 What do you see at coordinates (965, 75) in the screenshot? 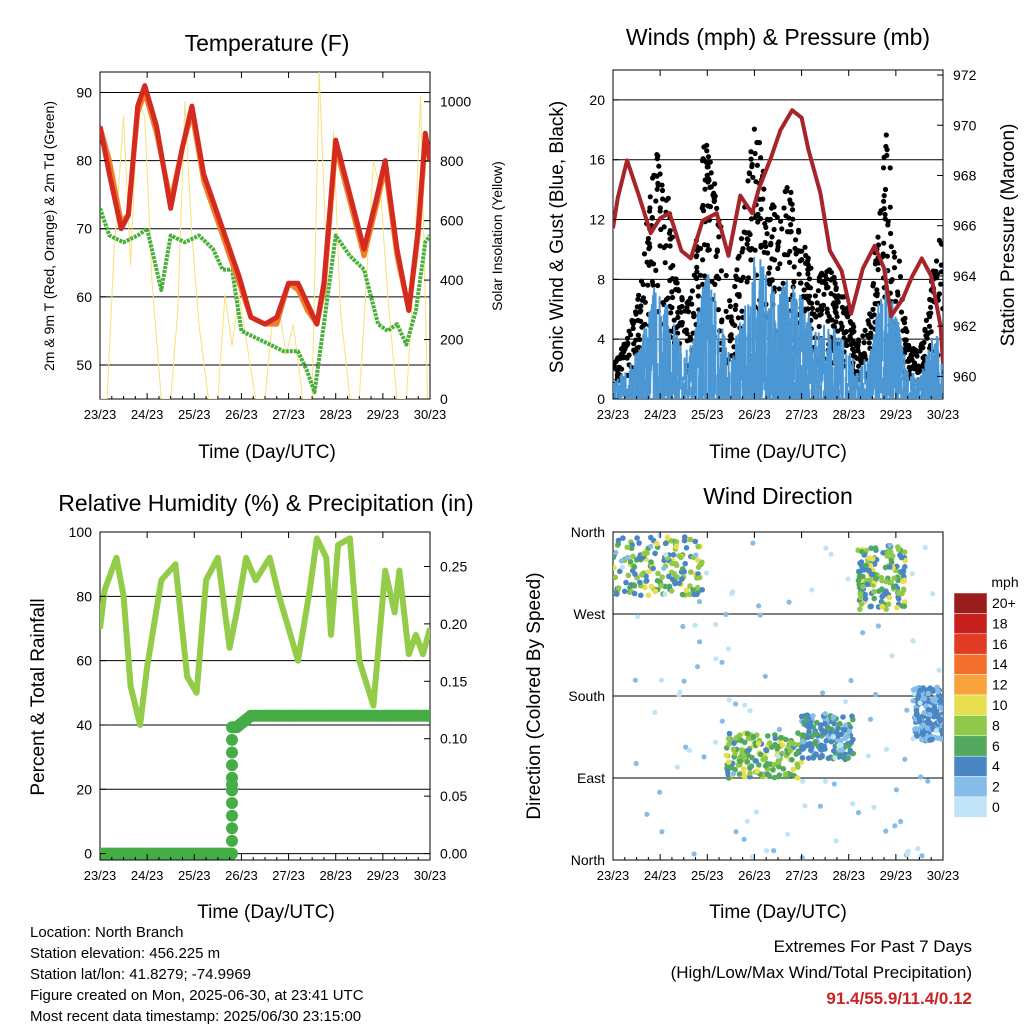
I see `y2-tick-label: 972` at bounding box center [965, 75].